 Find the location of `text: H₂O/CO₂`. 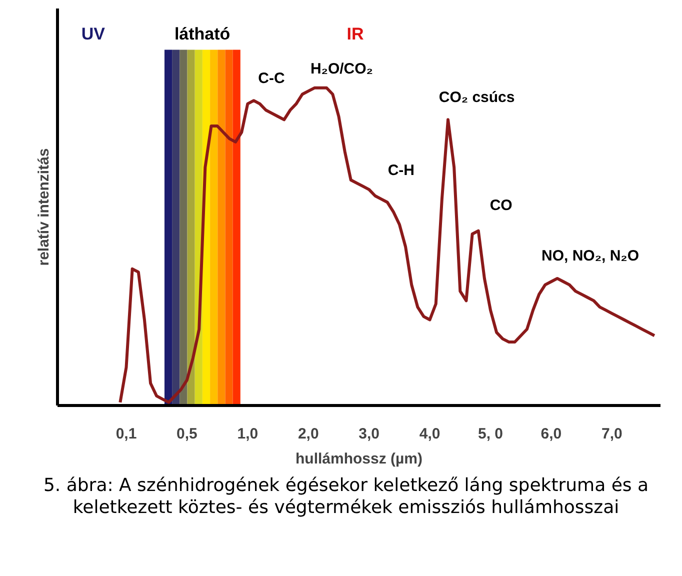

text: H₂O/CO₂ is located at coordinates (341, 69).